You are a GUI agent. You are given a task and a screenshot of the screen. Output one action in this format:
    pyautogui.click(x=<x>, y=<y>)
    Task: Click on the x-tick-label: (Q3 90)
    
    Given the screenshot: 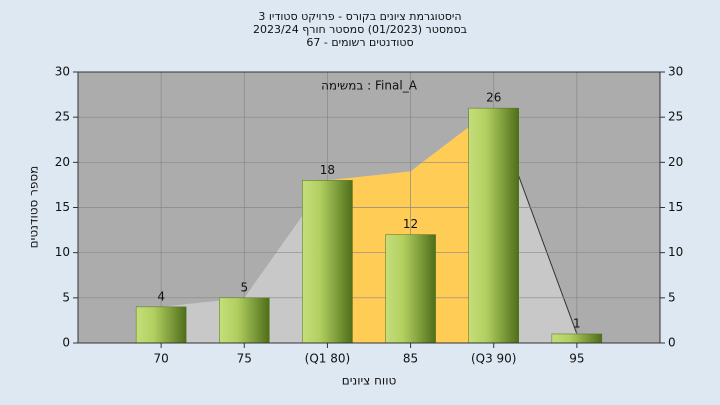 What is the action you would take?
    pyautogui.click(x=494, y=359)
    